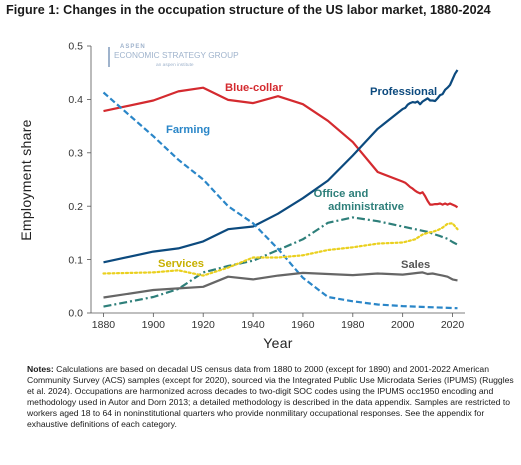 The height and width of the screenshot is (465, 521). What do you see at coordinates (353, 325) in the screenshot?
I see `x-tick-label: 1980` at bounding box center [353, 325].